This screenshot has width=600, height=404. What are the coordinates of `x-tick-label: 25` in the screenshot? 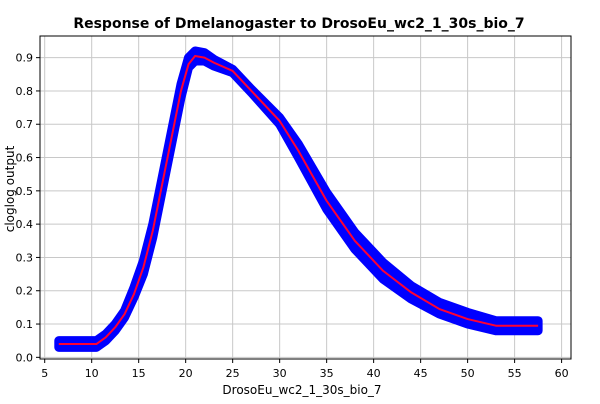 It's located at (233, 373).